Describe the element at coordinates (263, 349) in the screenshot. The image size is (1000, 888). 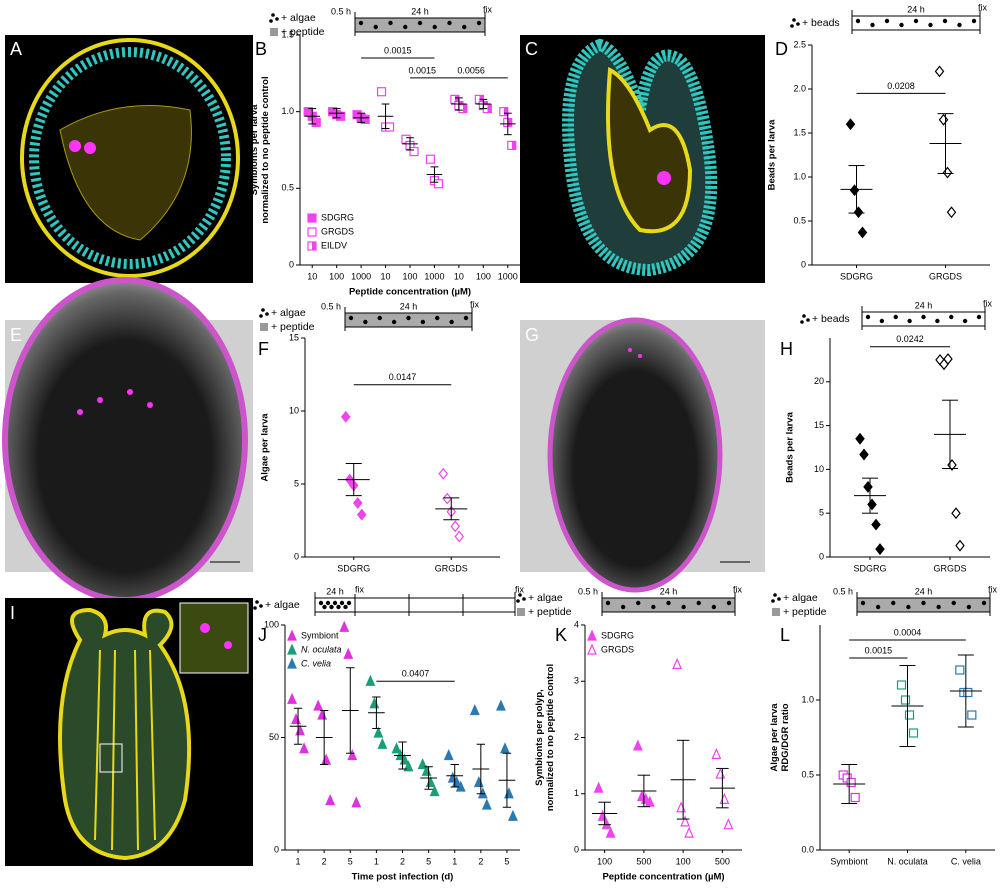
I see `panel-label: F` at that location.